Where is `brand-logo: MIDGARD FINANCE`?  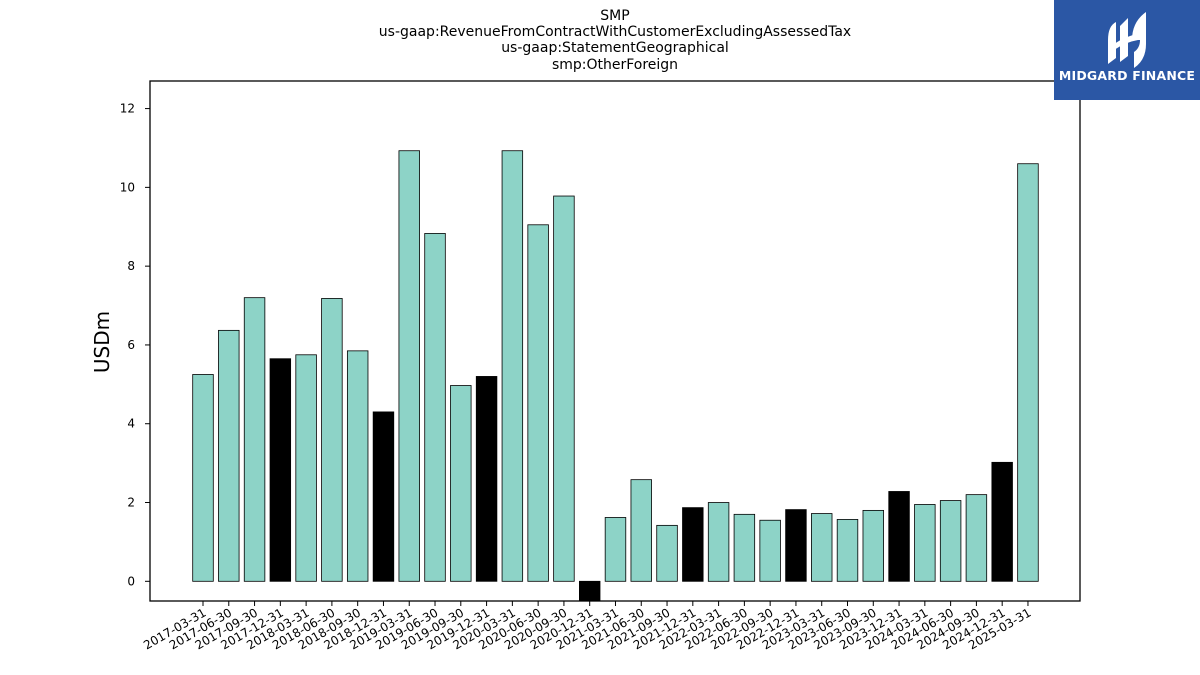
brand-logo: MIDGARD FINANCE is located at coordinates (1127, 50).